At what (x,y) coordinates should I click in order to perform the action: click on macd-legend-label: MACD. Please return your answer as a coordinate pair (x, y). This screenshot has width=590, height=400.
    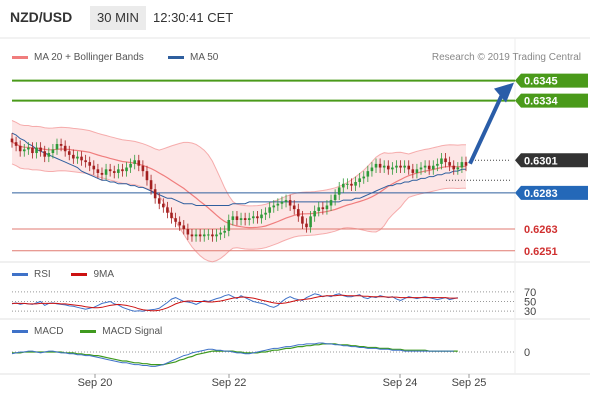
    Looking at the image, I should click on (49, 331).